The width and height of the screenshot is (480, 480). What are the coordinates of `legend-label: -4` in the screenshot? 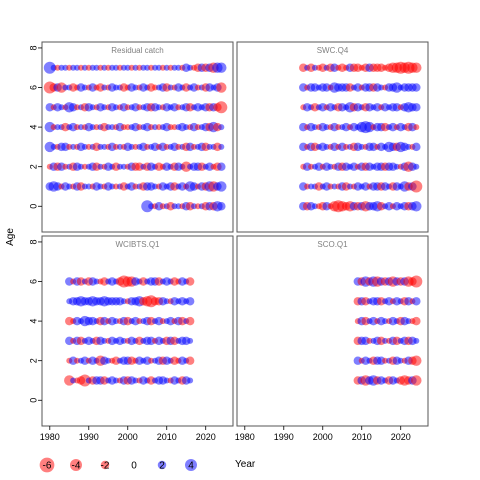 It's located at (76, 466).